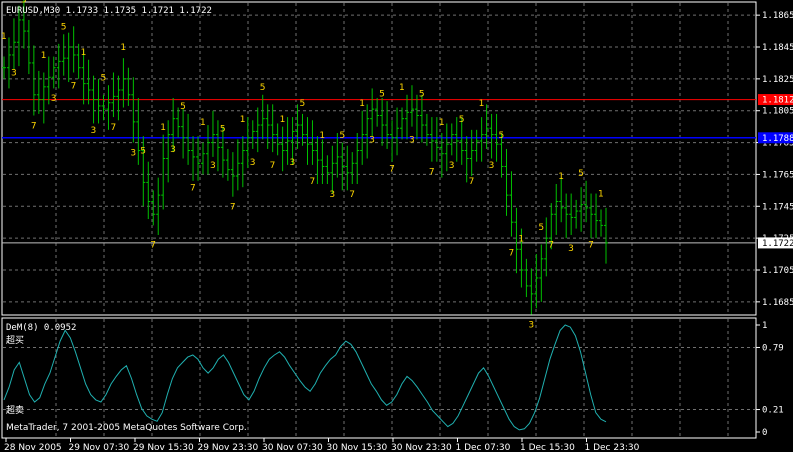  I want to click on price-tick-label: 1.1745, so click(777, 207).